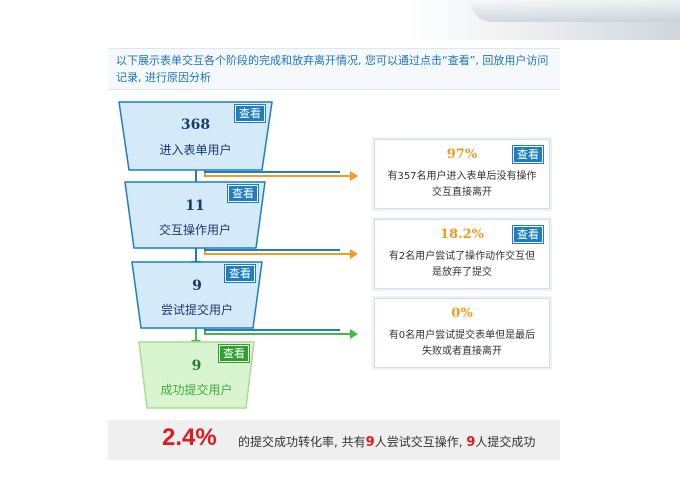  I want to click on stage-count: 368, so click(195, 125).